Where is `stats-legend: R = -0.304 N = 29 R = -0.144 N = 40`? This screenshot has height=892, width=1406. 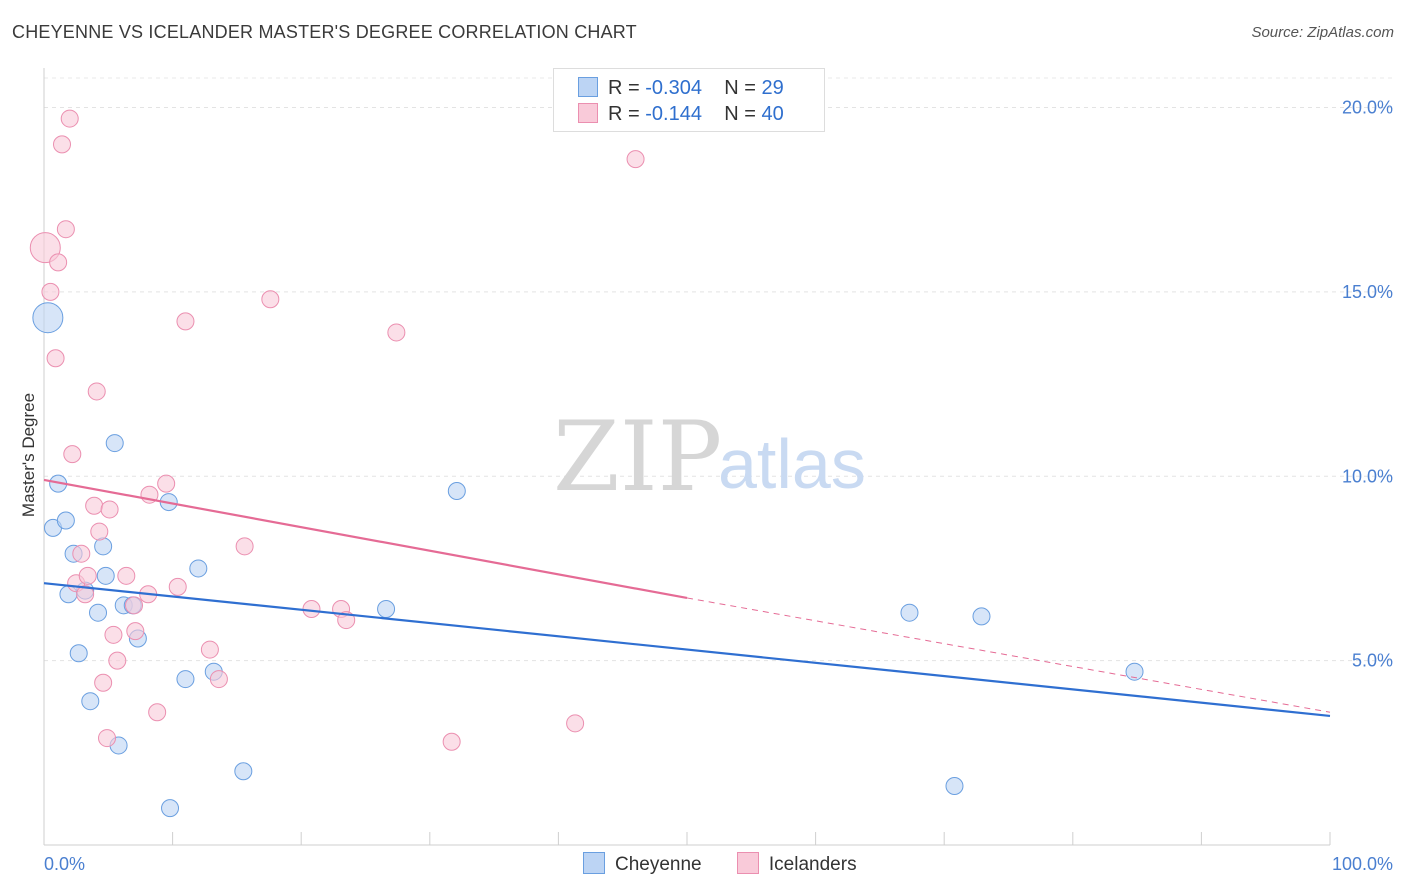
stats-legend: R = -0.304 N = 29 R = -0.144 N = 40 is located at coordinates (689, 100).